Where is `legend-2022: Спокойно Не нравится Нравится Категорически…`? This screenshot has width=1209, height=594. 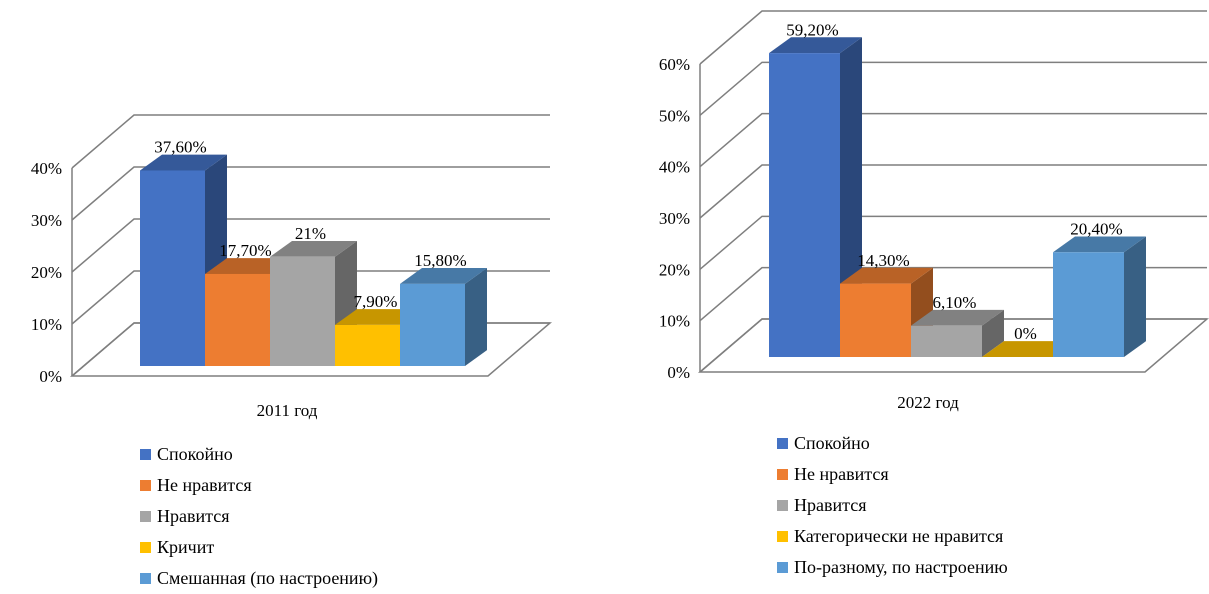
legend-2022: Спокойно Не нравится Нравится Категорически… is located at coordinates (892, 505).